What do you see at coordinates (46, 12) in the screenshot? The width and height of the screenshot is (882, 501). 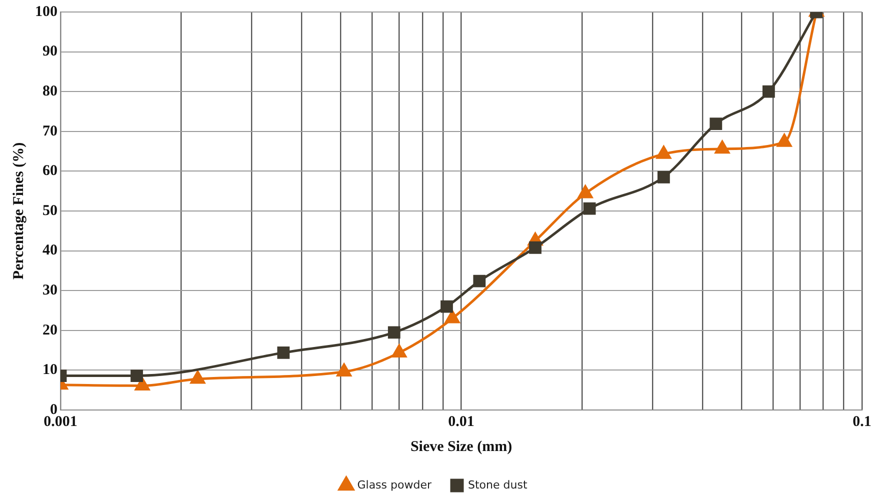 I see `y-tick-label: 100` at bounding box center [46, 12].